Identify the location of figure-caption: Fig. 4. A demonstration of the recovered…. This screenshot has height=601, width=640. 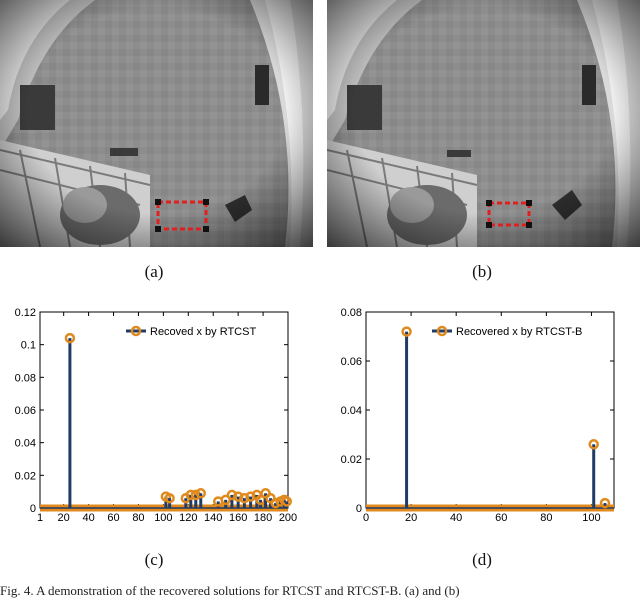
(230, 590).